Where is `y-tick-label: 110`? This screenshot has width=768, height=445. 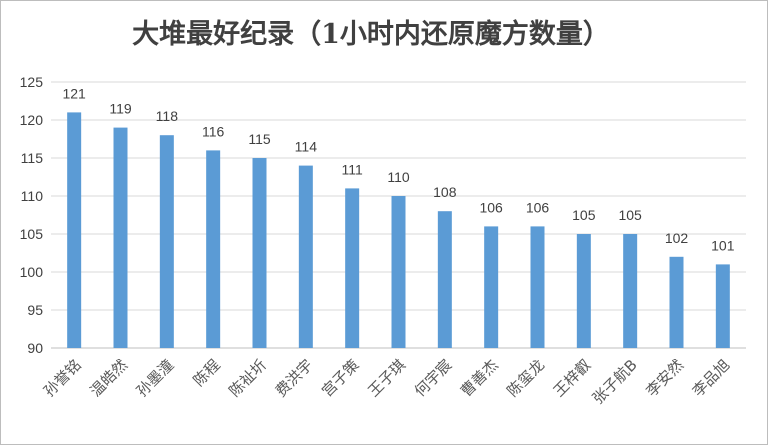 y-tick-label: 110 is located at coordinates (32, 196).